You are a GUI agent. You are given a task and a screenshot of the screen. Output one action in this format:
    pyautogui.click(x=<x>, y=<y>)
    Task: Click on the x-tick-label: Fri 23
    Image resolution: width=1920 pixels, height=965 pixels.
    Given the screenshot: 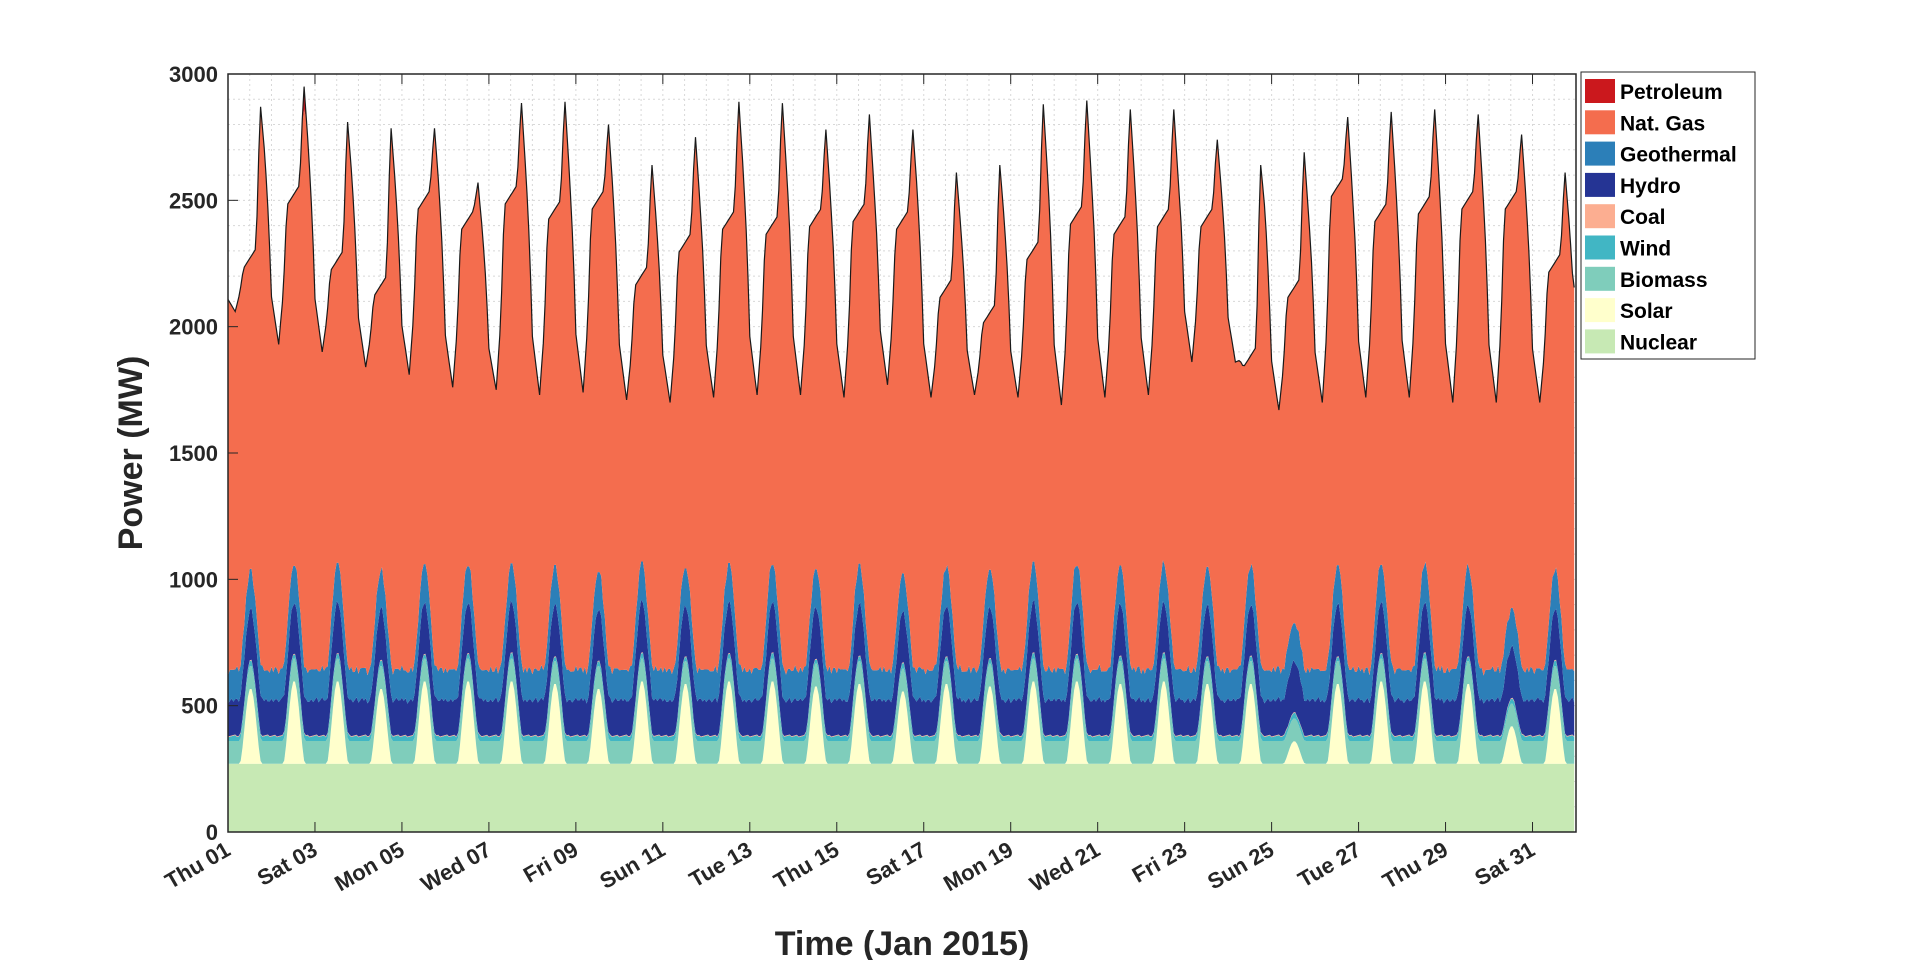 What is the action you would take?
    pyautogui.click(x=1159, y=862)
    